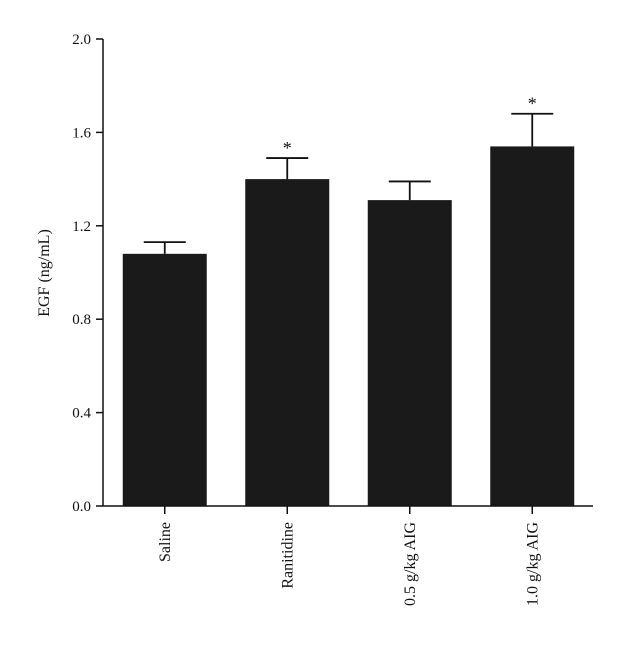 This screenshot has height=660, width=627. I want to click on x-category-label: Saline, so click(165, 542).